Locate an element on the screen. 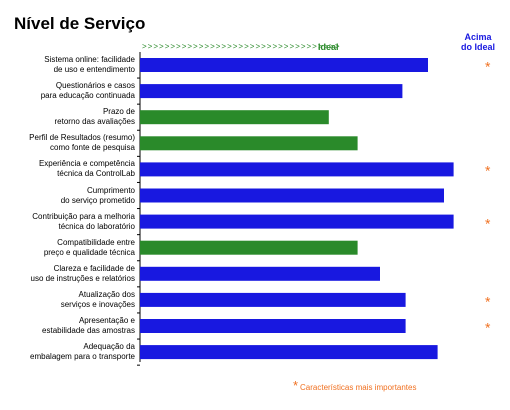 This screenshot has width=510, height=410. footnote: Características mais importantes is located at coordinates (358, 387).